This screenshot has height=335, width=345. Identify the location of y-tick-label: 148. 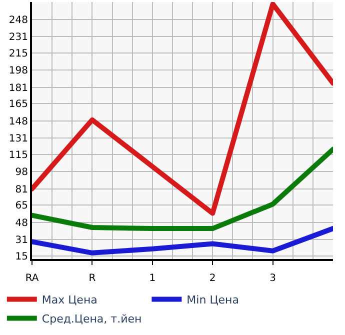
(18, 122).